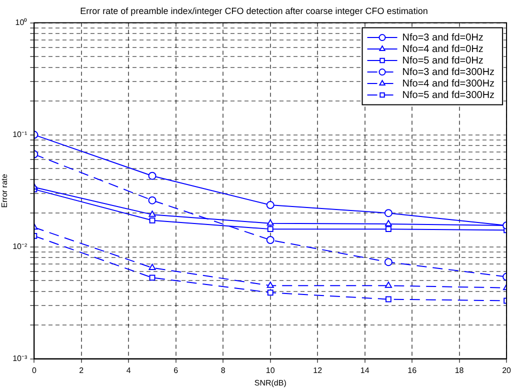  I want to click on legend-label: Nfo=4 and fd=0Hz, so click(443, 49).